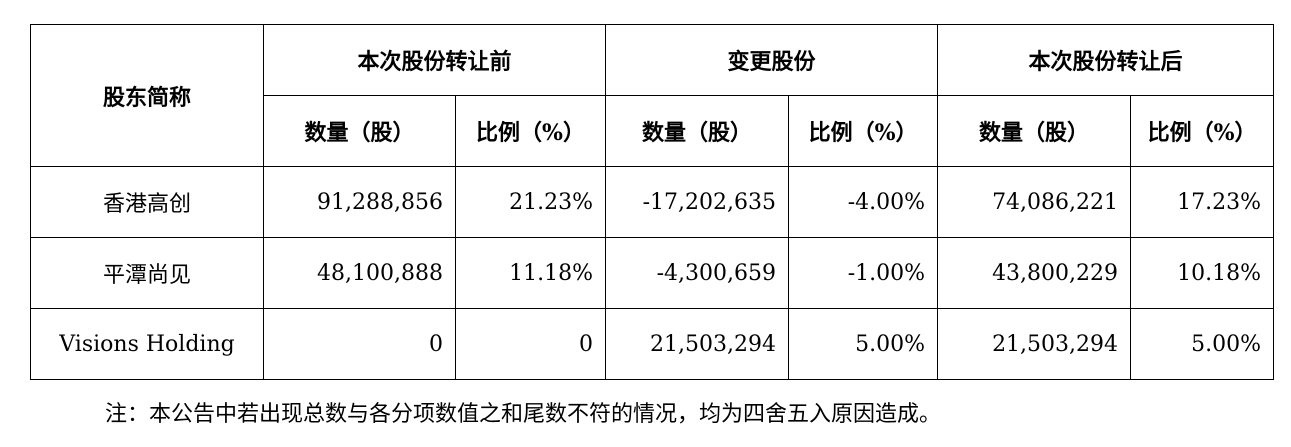  Describe the element at coordinates (530, 202) in the screenshot. I see `cell: 21.23%` at that location.